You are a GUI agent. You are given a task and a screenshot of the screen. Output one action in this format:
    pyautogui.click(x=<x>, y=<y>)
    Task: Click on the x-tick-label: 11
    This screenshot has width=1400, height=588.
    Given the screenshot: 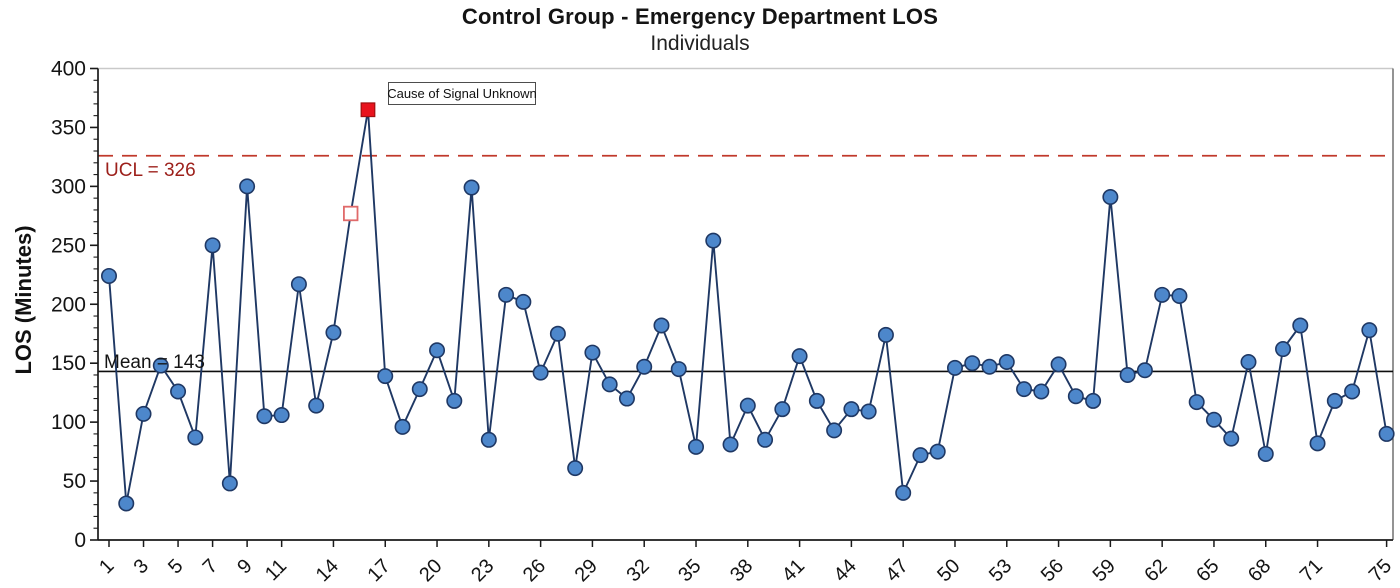 What is the action you would take?
    pyautogui.click(x=276, y=570)
    